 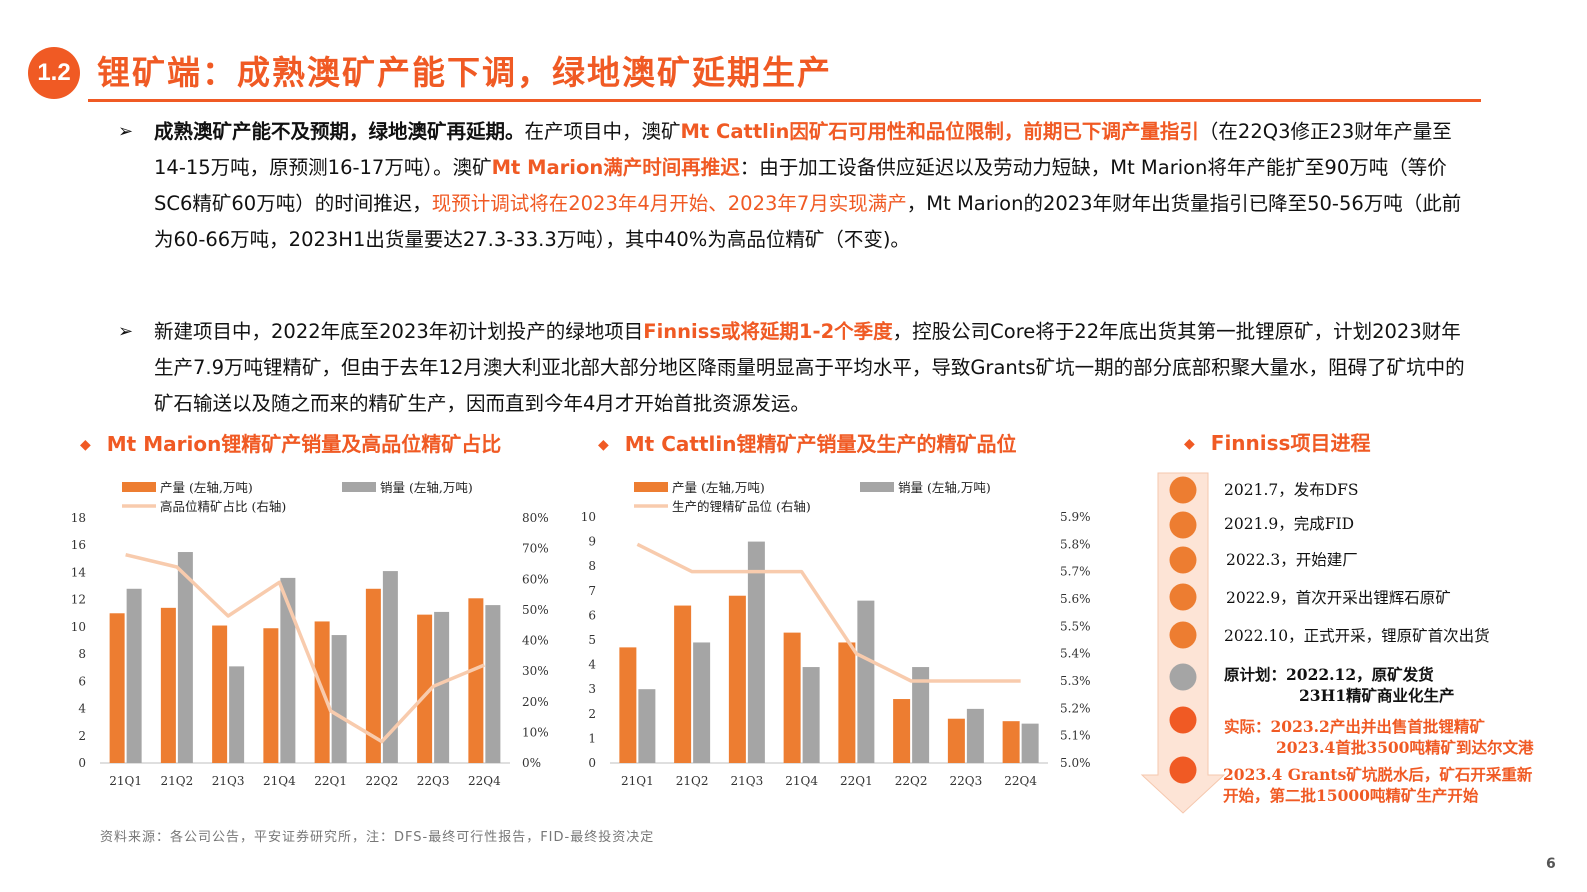 I want to click on paragraph-segment: 新建项目中，2022年底至2023年初计划投产的绿地项目, so click(x=399, y=331).